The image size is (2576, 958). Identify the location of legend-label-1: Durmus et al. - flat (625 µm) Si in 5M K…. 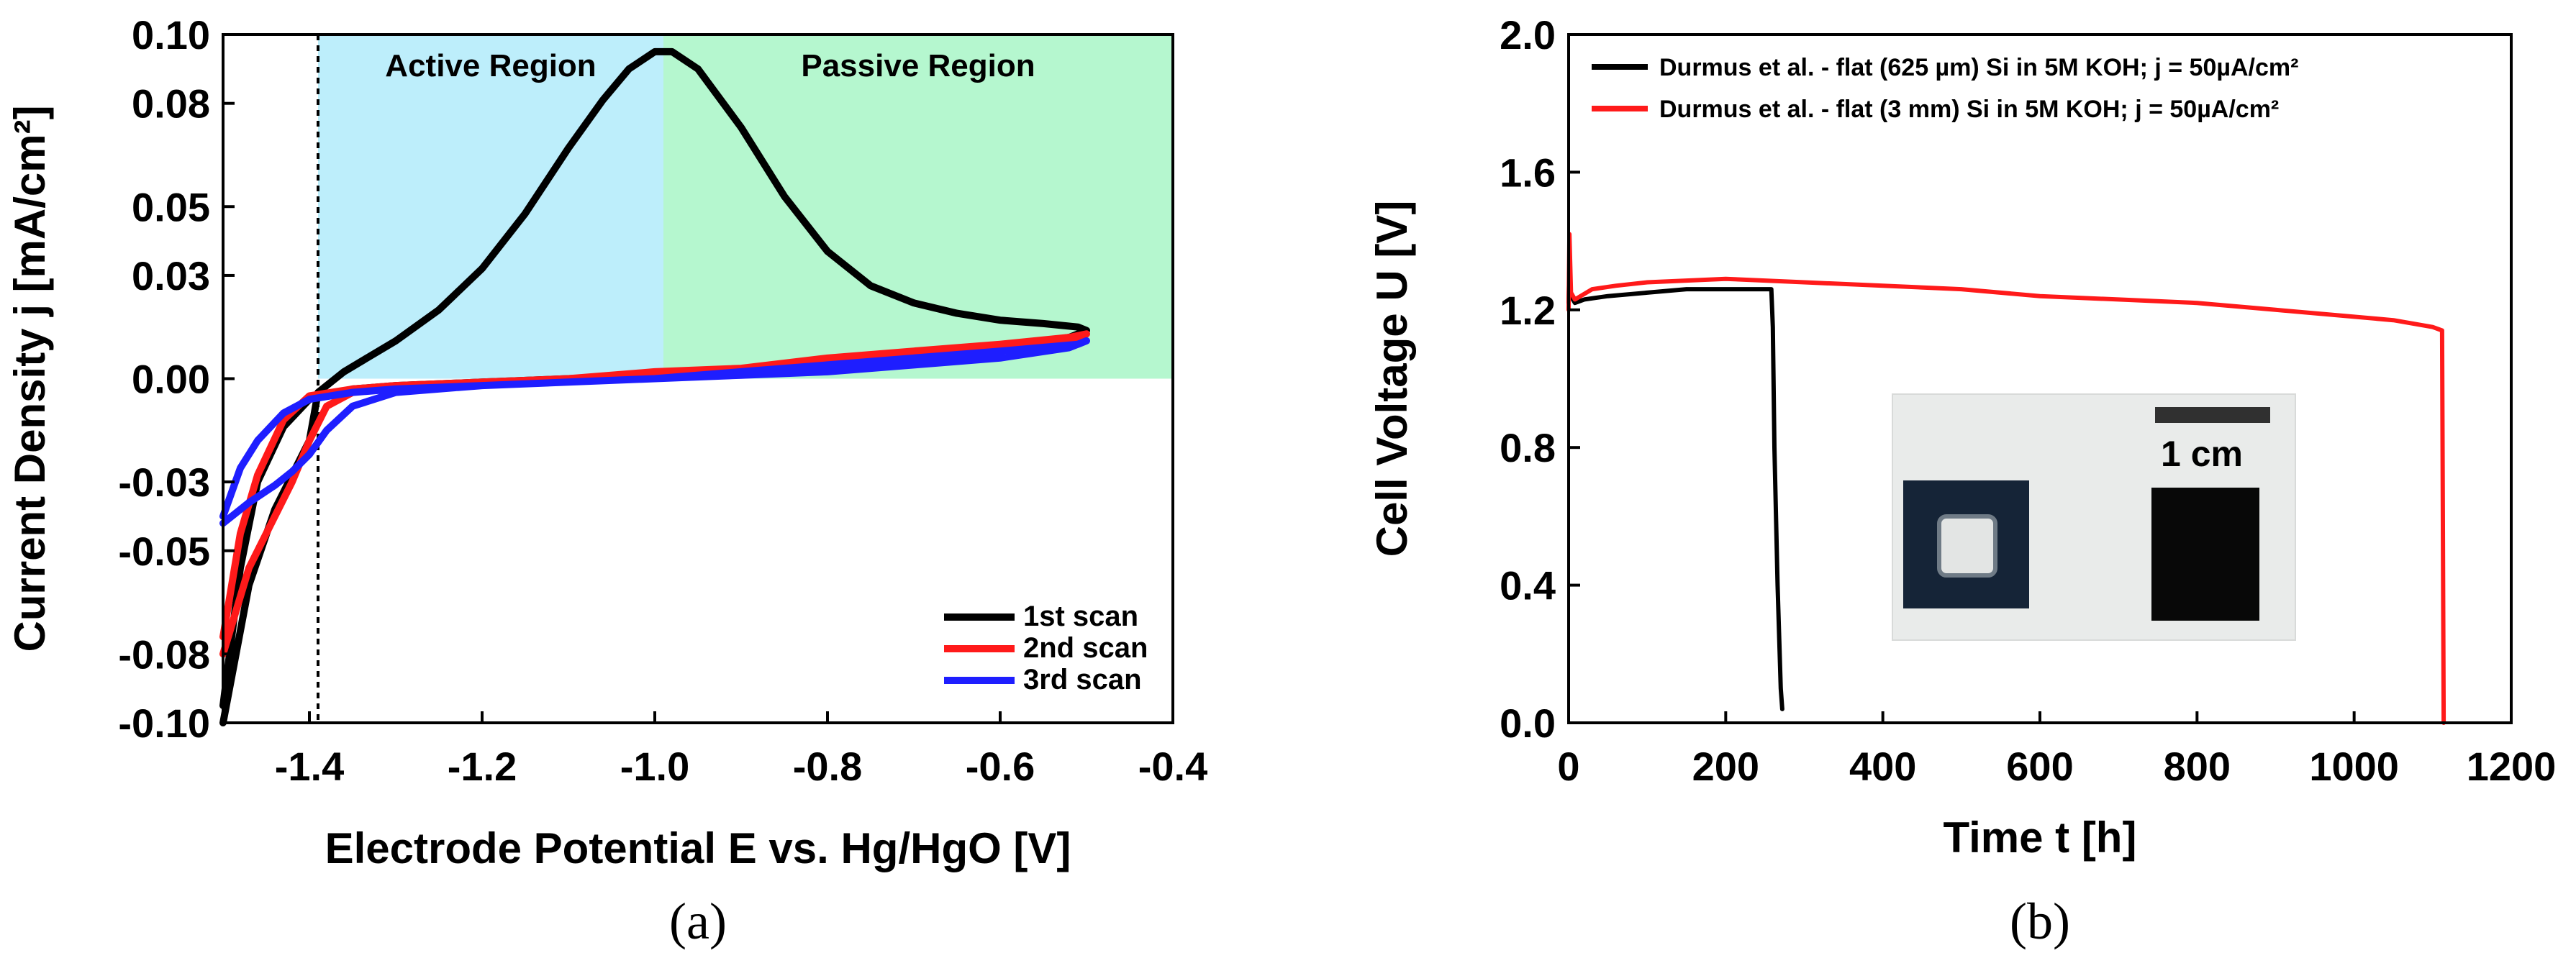
(1979, 67).